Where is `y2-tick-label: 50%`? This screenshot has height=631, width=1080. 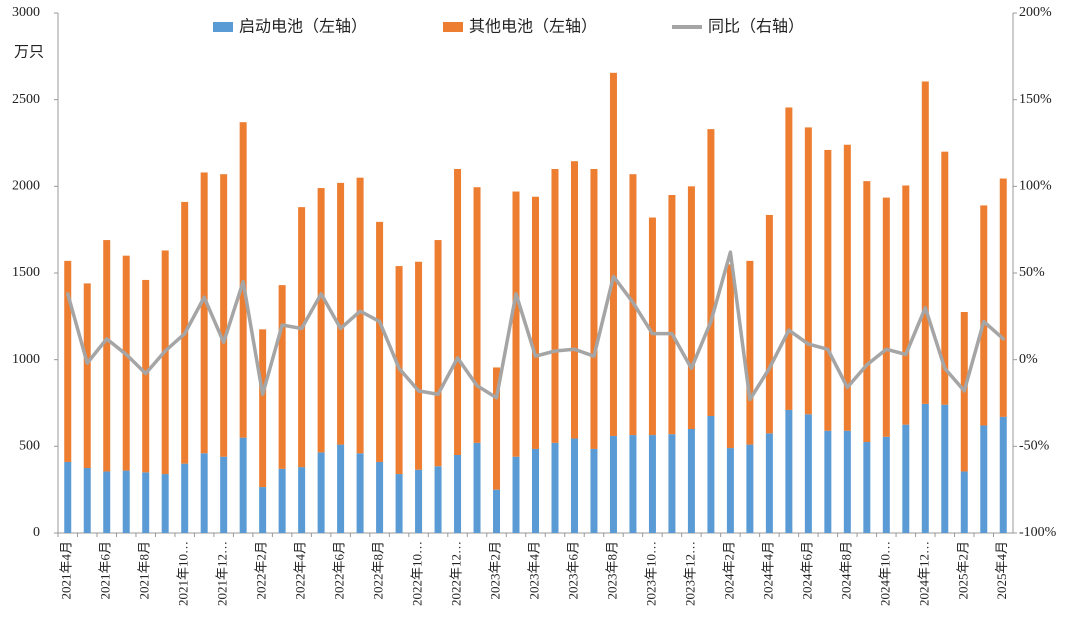 y2-tick-label: 50% is located at coordinates (1032, 272).